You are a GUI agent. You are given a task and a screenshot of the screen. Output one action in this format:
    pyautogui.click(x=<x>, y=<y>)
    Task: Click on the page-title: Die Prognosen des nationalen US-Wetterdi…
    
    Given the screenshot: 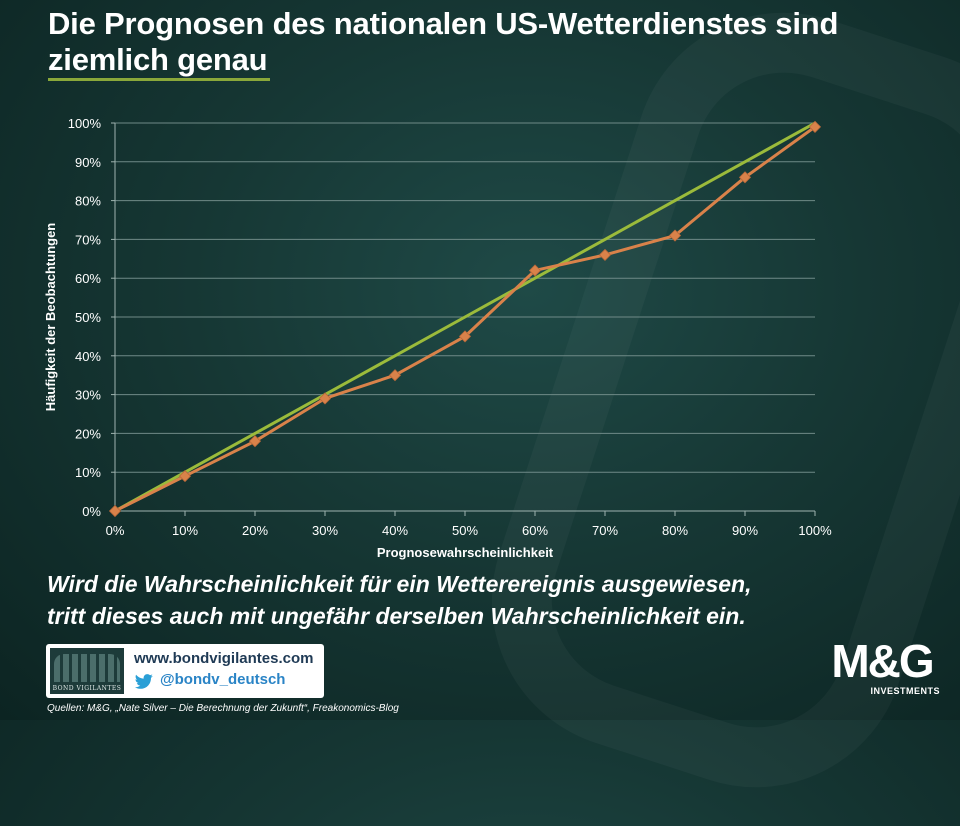 What is the action you would take?
    pyautogui.click(x=443, y=41)
    